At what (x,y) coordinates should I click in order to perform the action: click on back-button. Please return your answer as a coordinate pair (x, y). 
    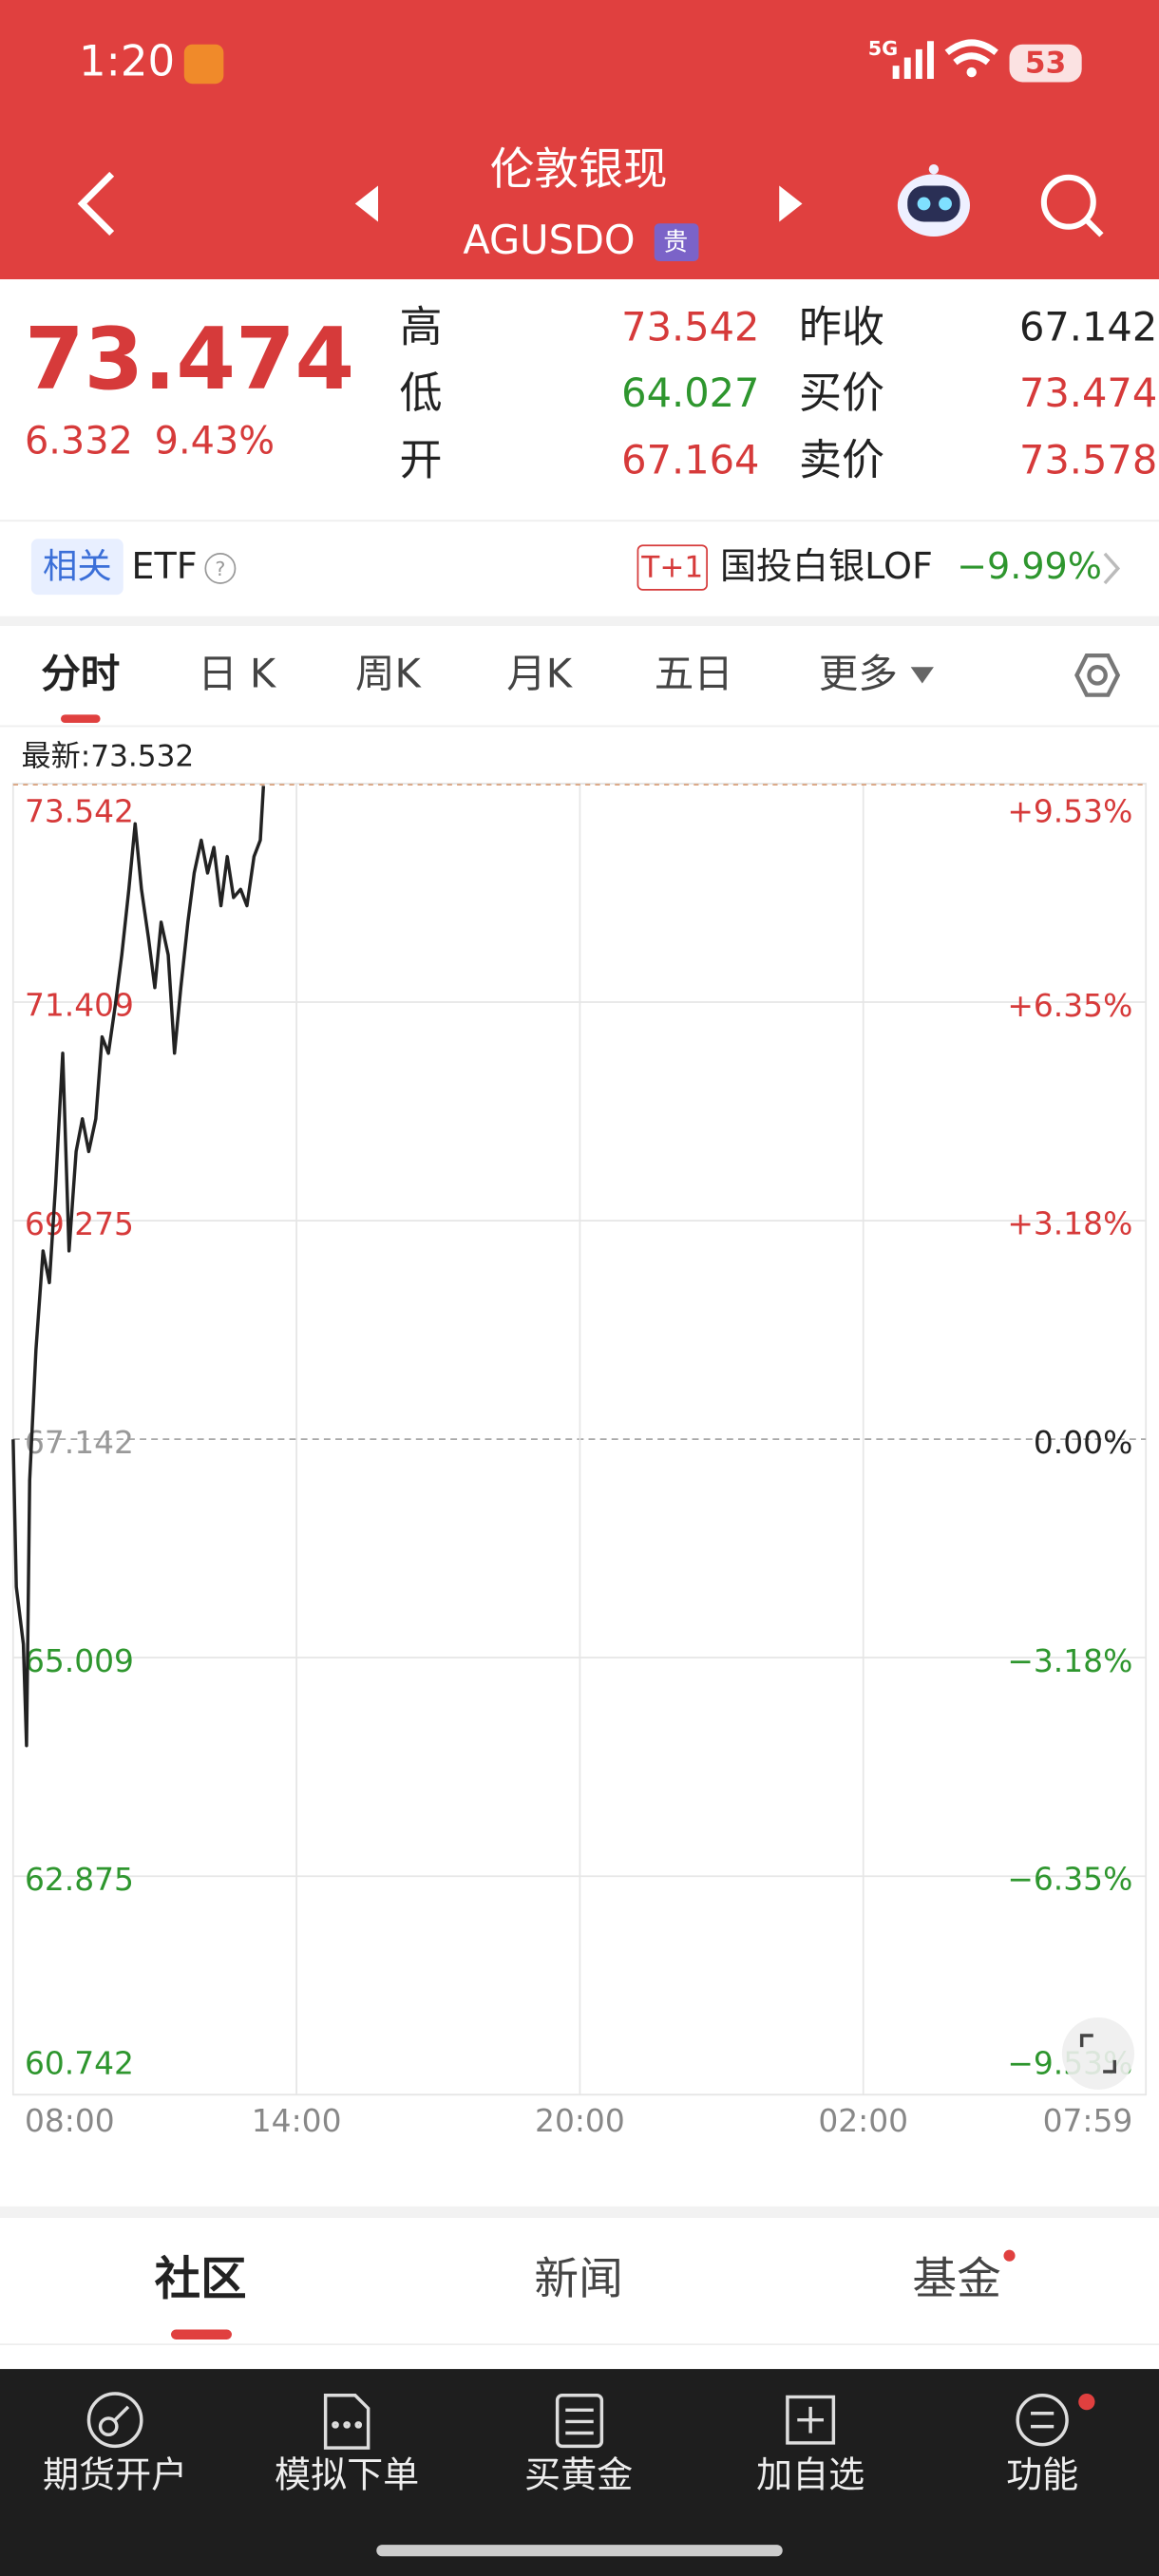
    Looking at the image, I should click on (96, 204).